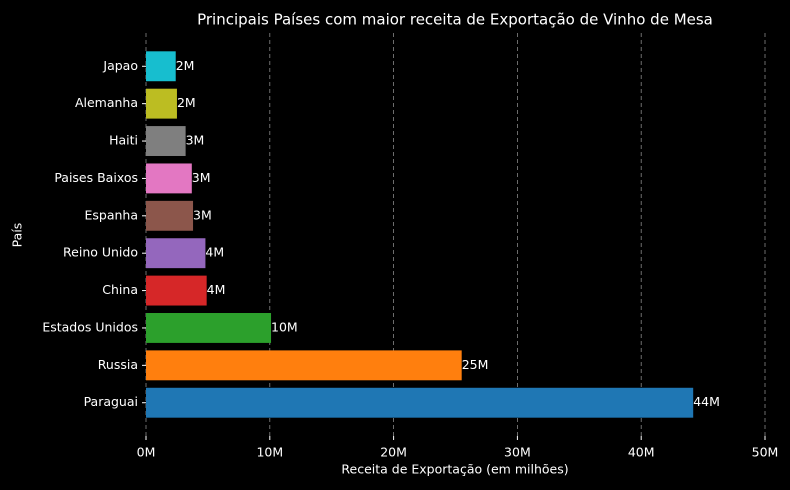 Image resolution: width=790 pixels, height=490 pixels. Describe the element at coordinates (123, 140) in the screenshot. I see `y-tick-label: Haiti` at that location.